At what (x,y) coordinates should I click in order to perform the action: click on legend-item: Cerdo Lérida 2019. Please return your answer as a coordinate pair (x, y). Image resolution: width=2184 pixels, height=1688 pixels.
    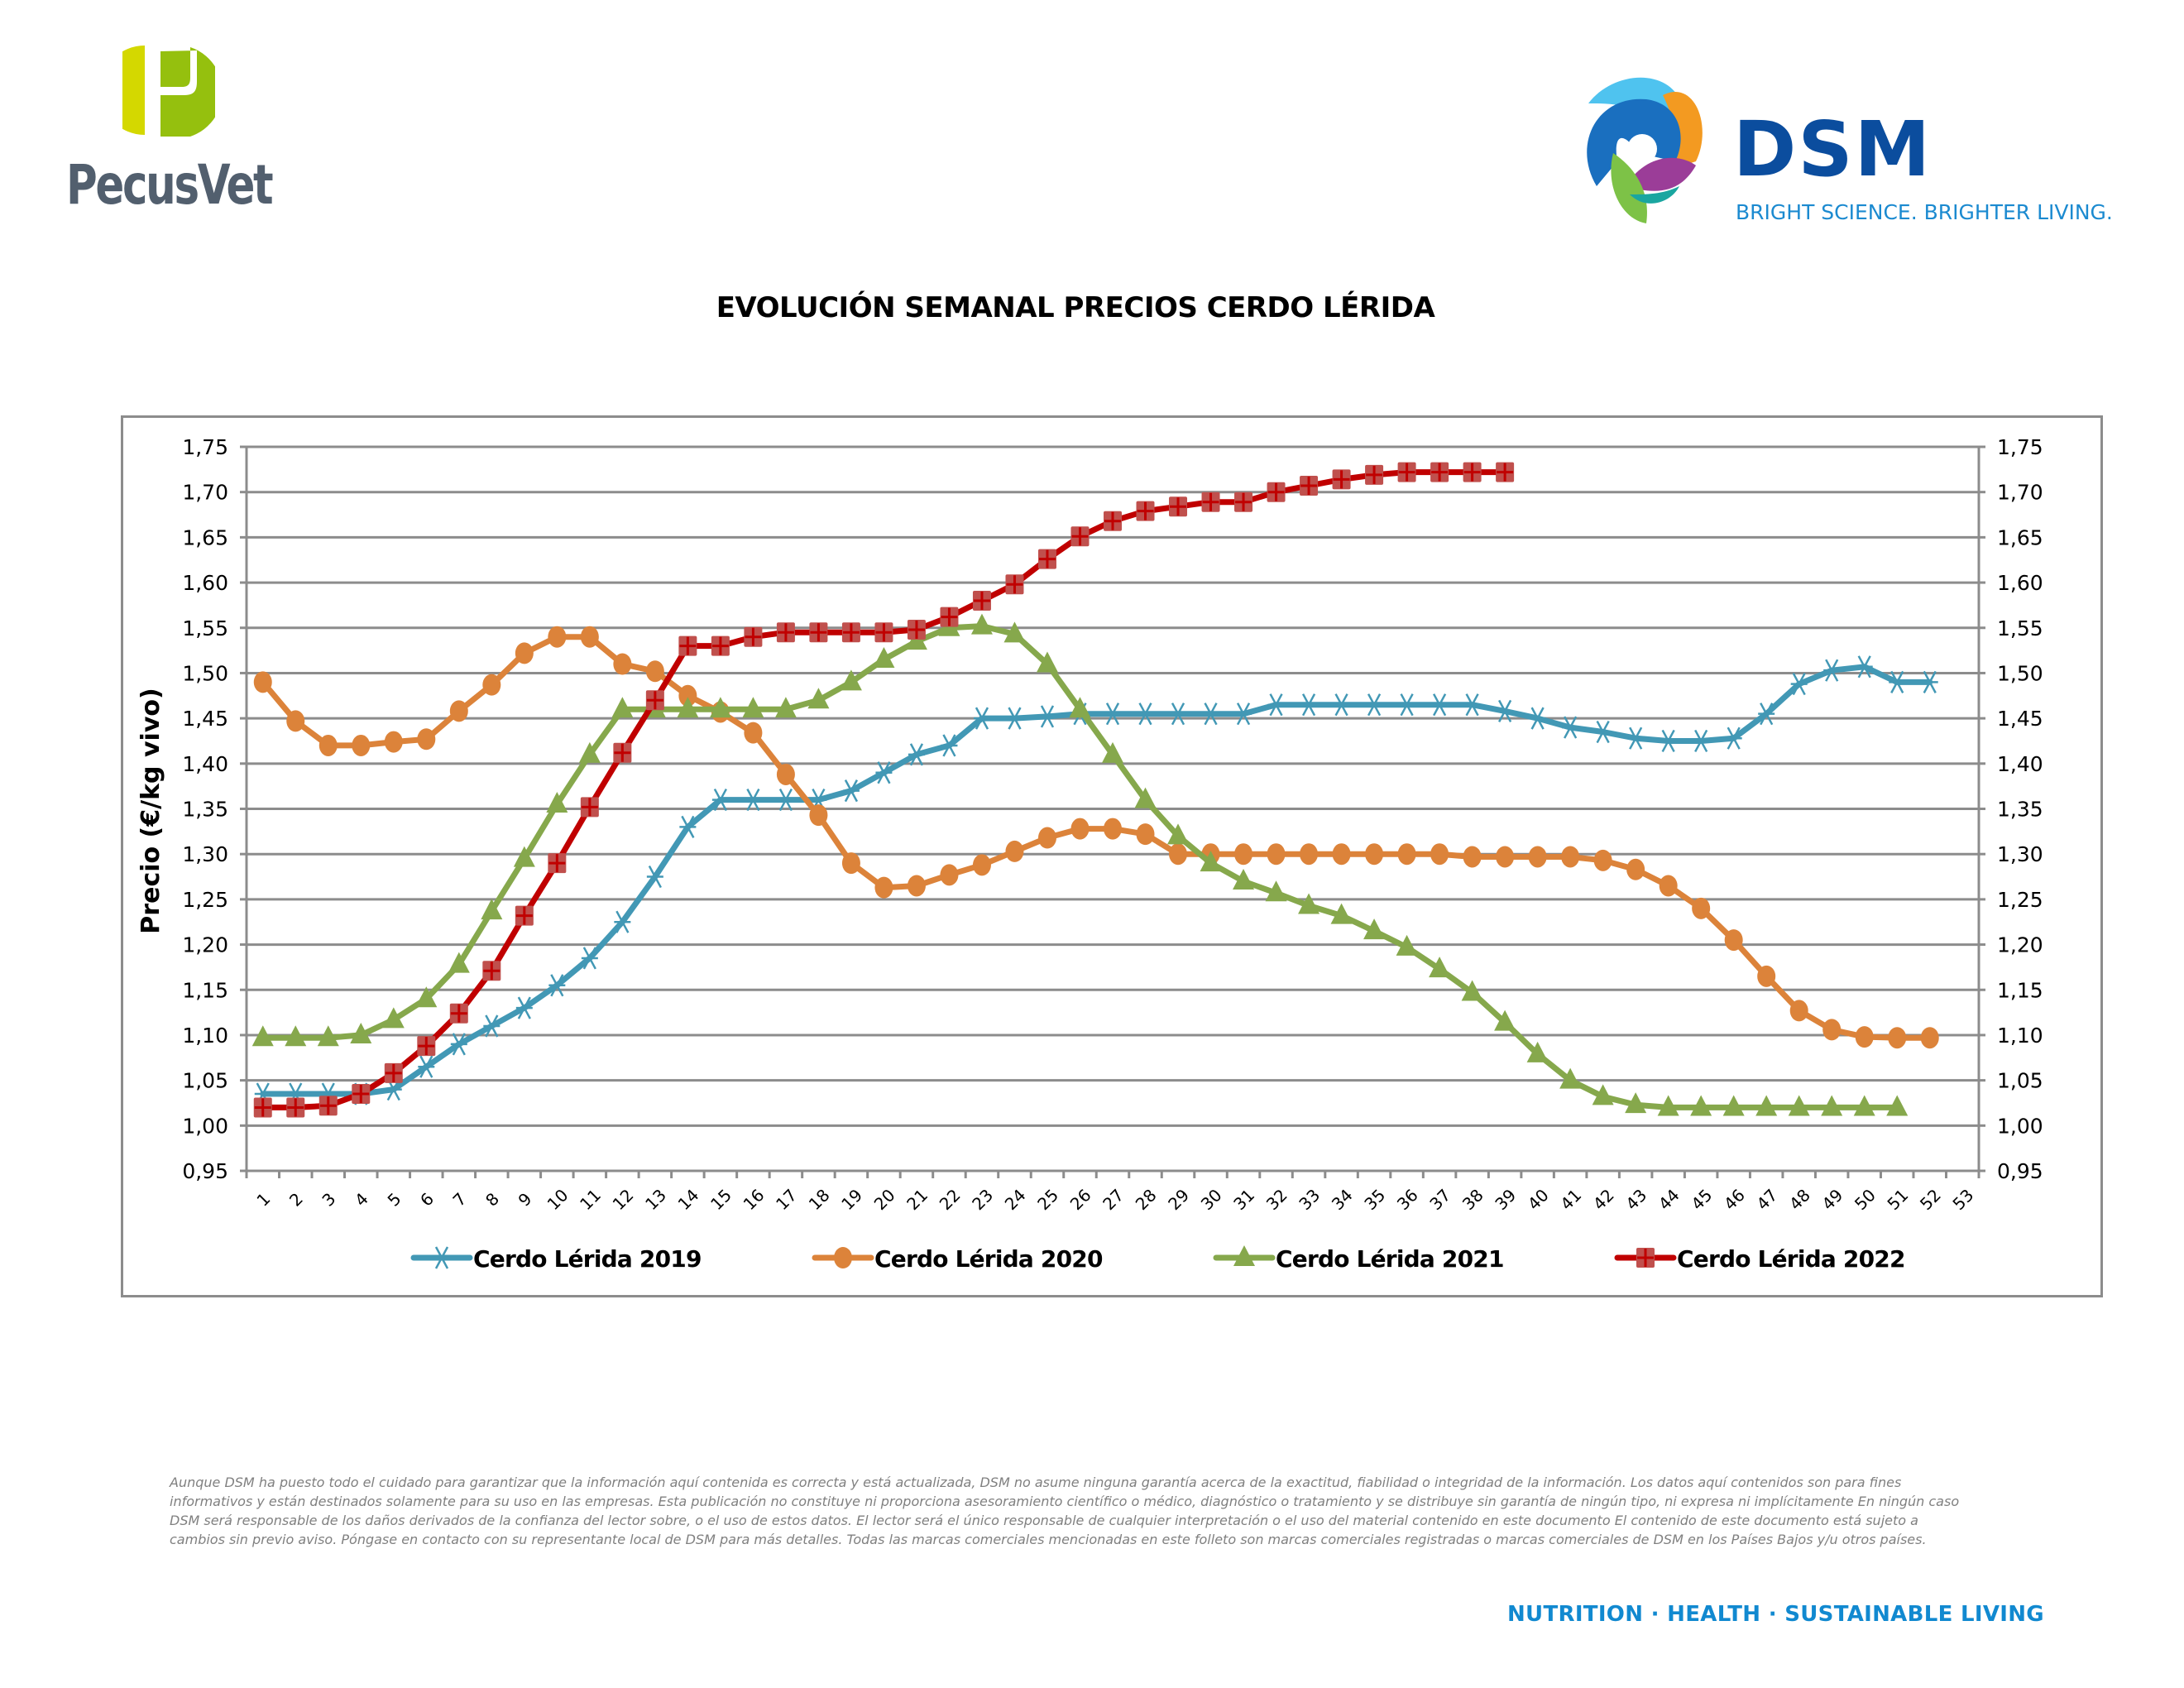
    Looking at the image, I should click on (556, 1259).